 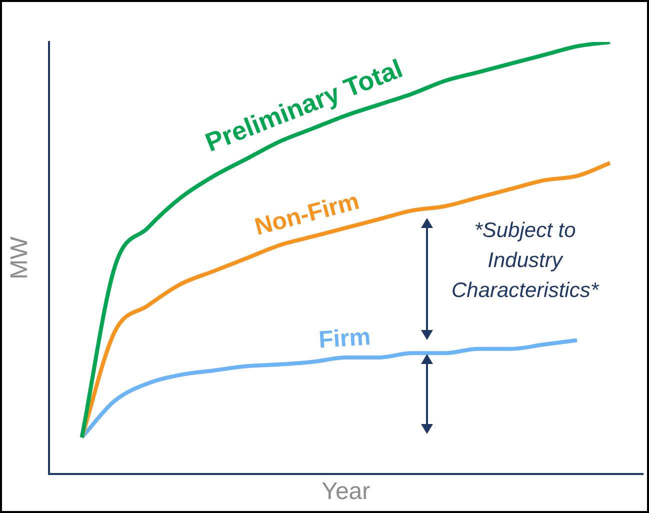 What do you see at coordinates (20, 258) in the screenshot?
I see `y-axis-title: MW` at bounding box center [20, 258].